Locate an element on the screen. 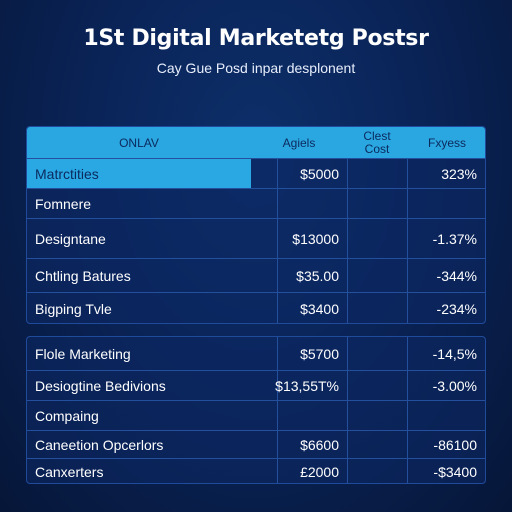  row-name-cell: Designtane is located at coordinates (70, 238).